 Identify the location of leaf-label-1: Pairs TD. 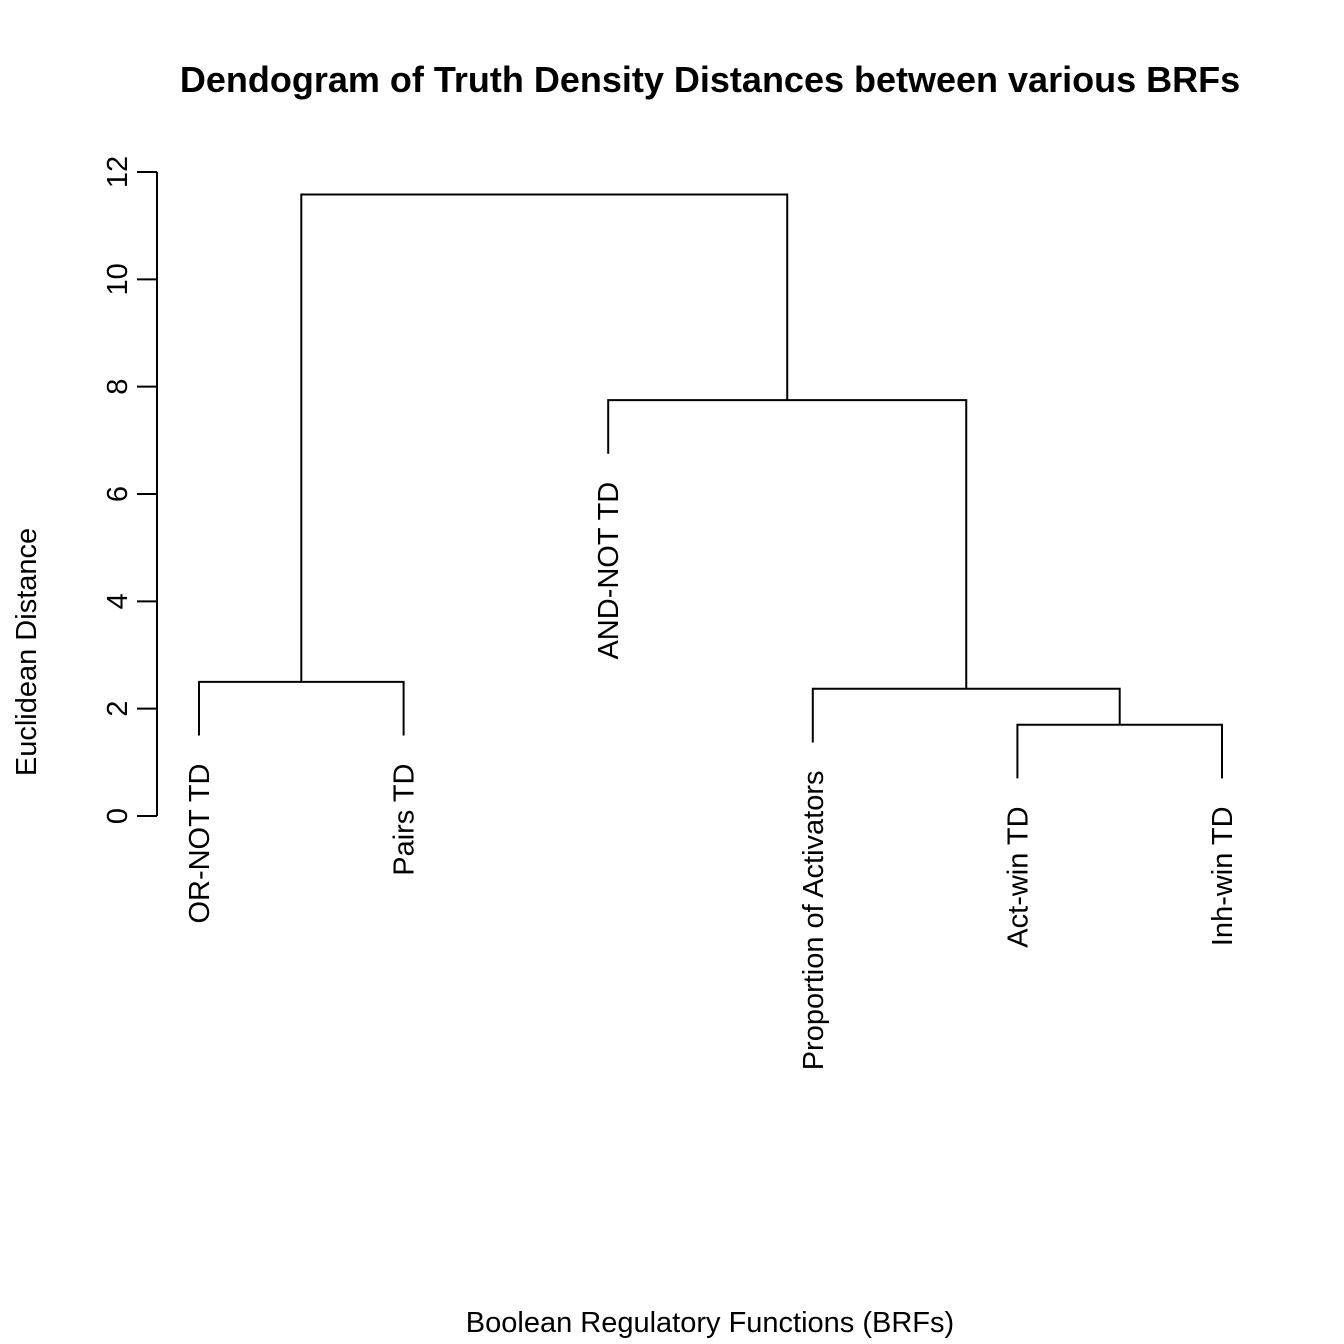
(405, 820).